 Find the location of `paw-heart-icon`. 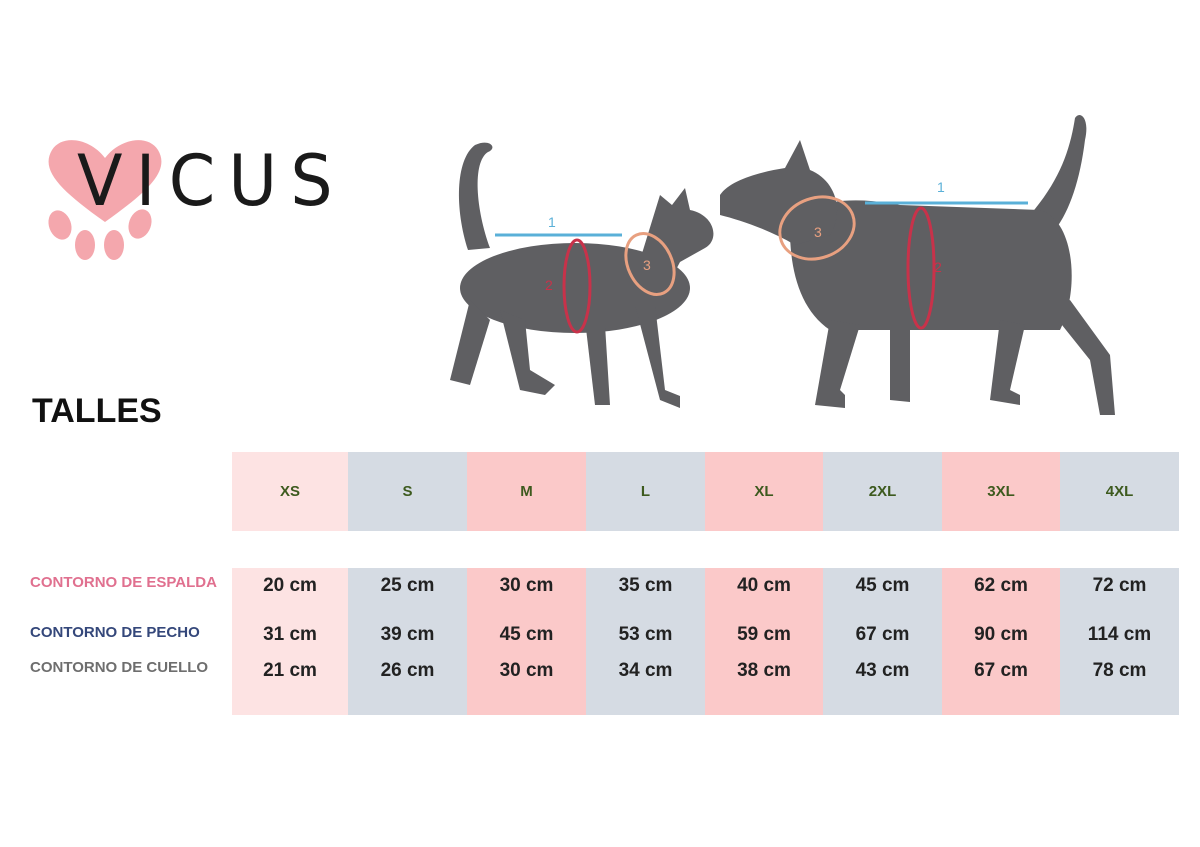

paw-heart-icon is located at coordinates (105, 200).